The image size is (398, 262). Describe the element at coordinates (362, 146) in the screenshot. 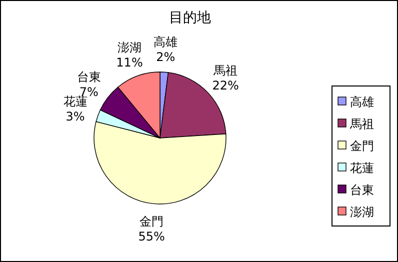

I see `legend-label: 金門` at that location.